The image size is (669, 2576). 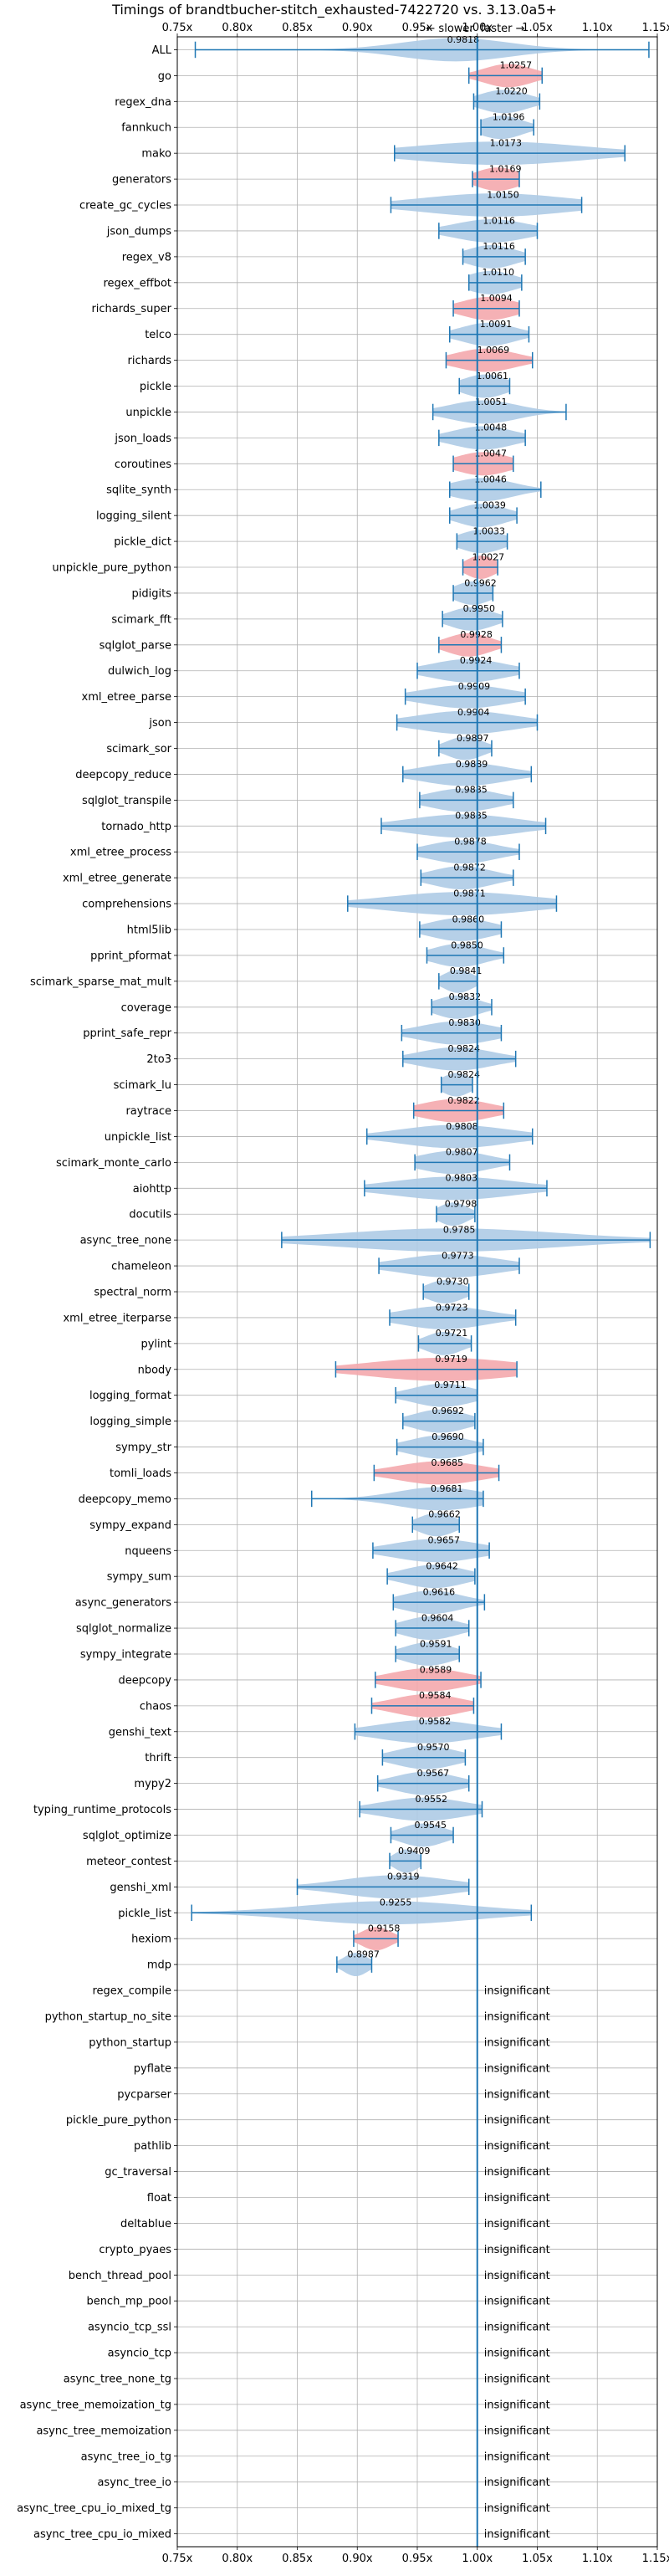 I want to click on benchmark-label: dulwich_log, so click(x=139, y=672).